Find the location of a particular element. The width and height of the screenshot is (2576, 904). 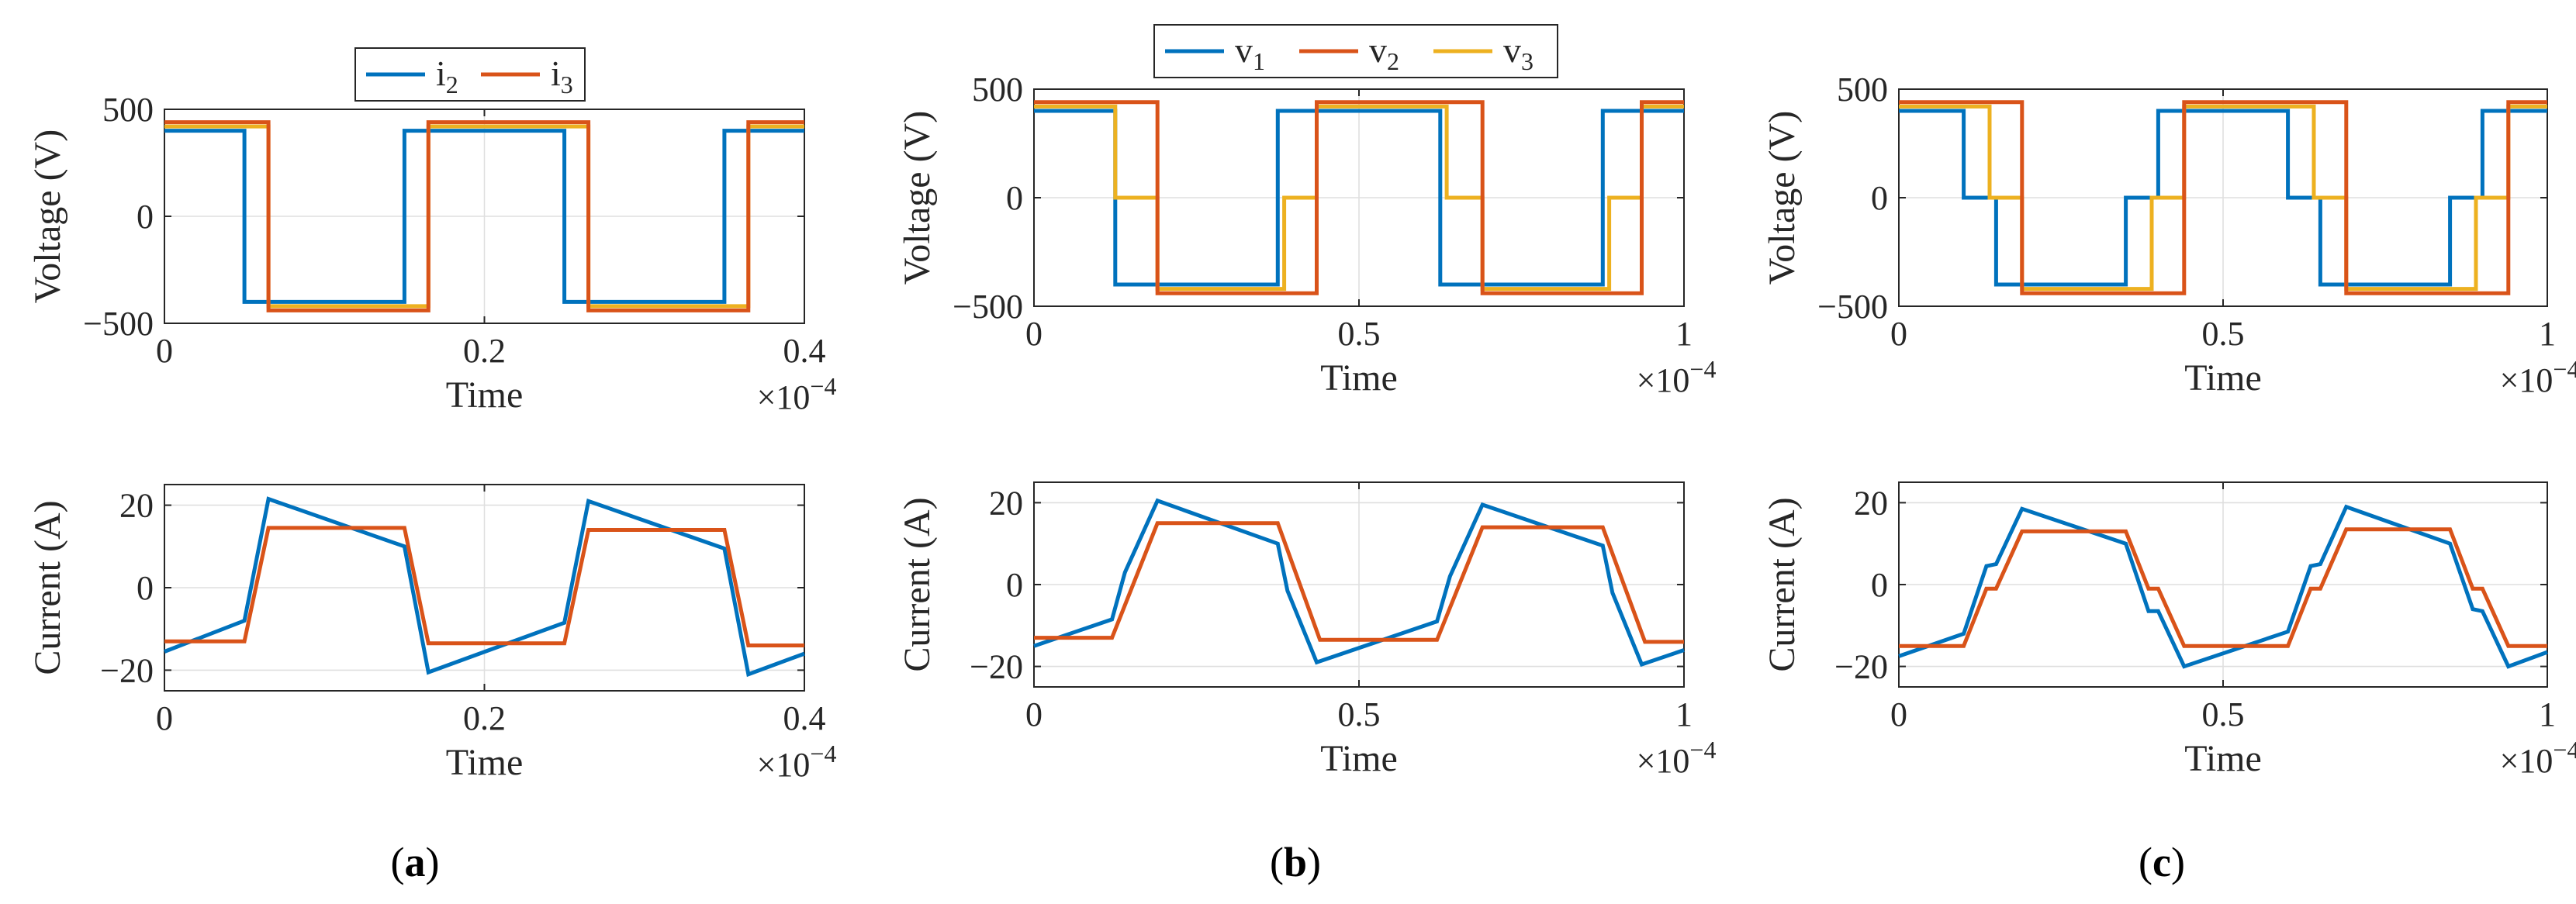

panel-c-voltage-x-tick-label: 0.5 is located at coordinates (2223, 334).